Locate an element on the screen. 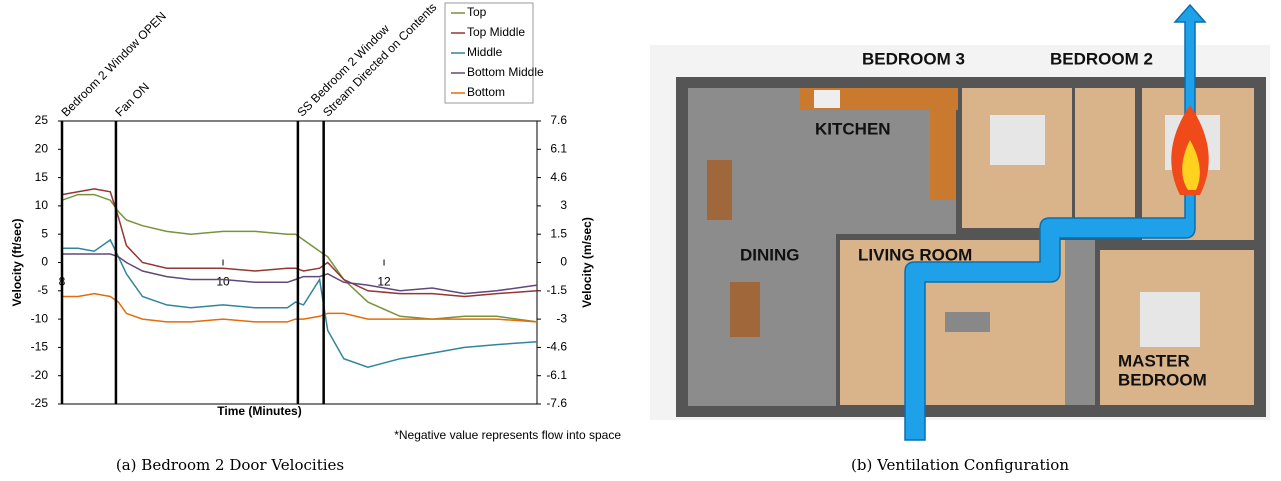  caption: (b) Ventilation Configuration is located at coordinates (960, 465).